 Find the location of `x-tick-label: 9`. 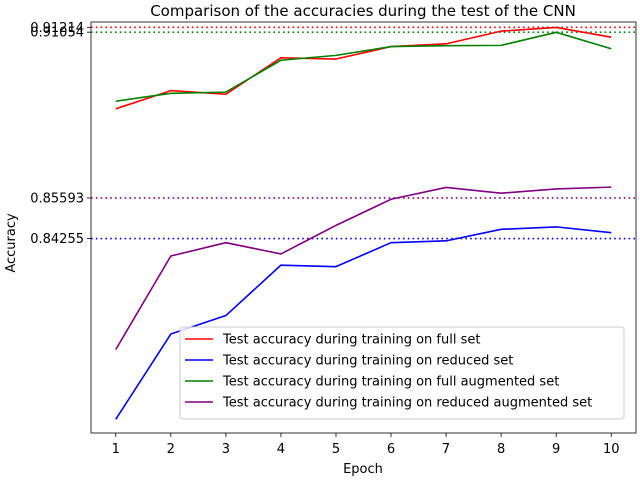

x-tick-label: 9 is located at coordinates (556, 449).